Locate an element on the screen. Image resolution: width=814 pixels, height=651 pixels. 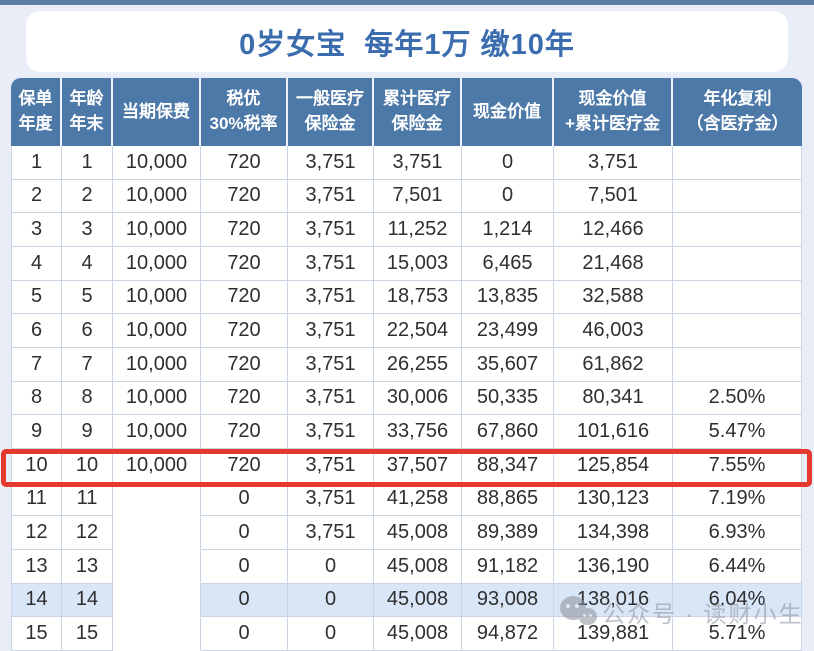
table-cell: 7 is located at coordinates (36, 364).